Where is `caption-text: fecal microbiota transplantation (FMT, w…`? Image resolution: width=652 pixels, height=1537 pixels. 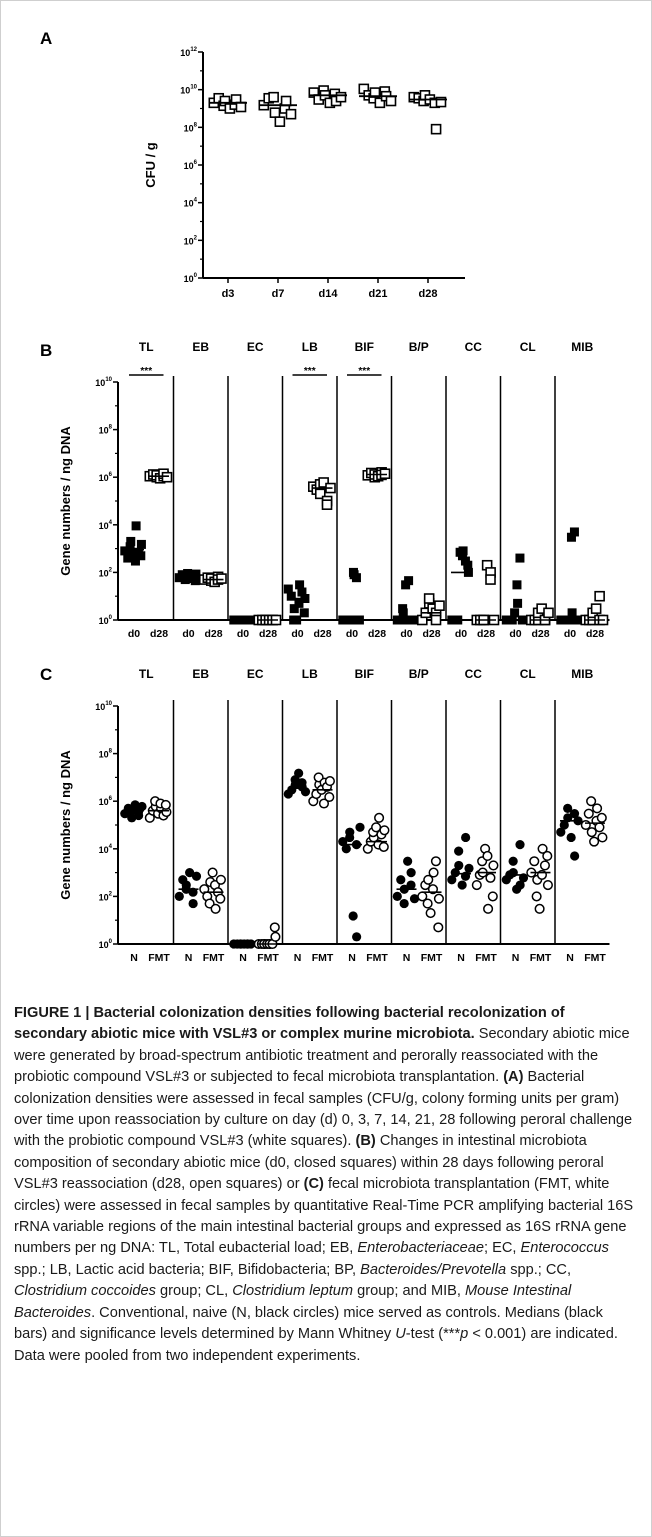
caption-text: fecal microbiota transplantation (FMT, w… is located at coordinates (324, 1216).